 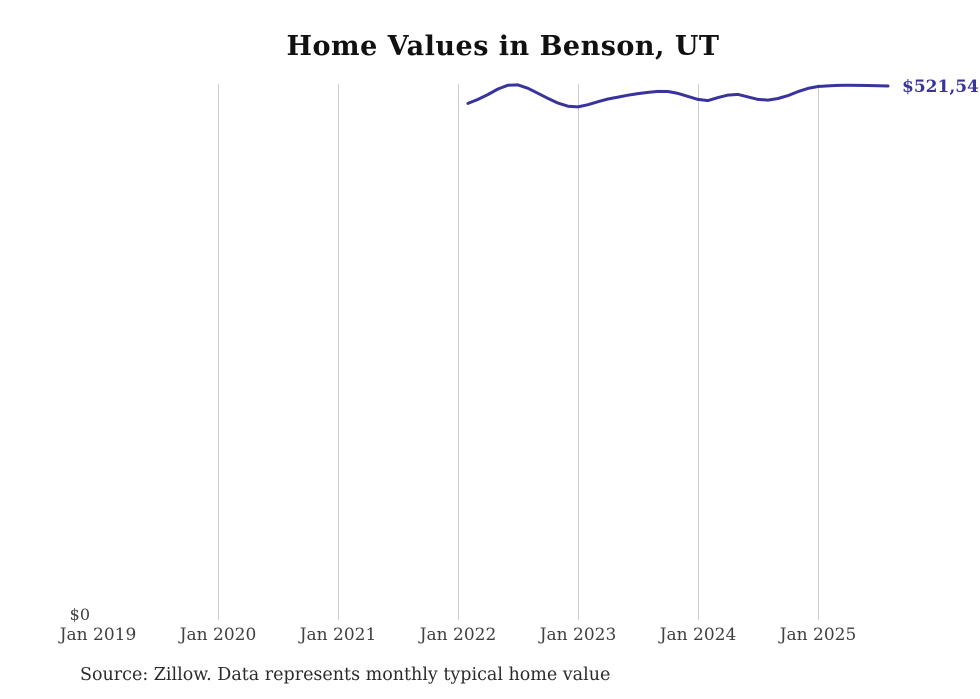 What do you see at coordinates (503, 46) in the screenshot?
I see `chart-title: Home Values in Benson, UT` at bounding box center [503, 46].